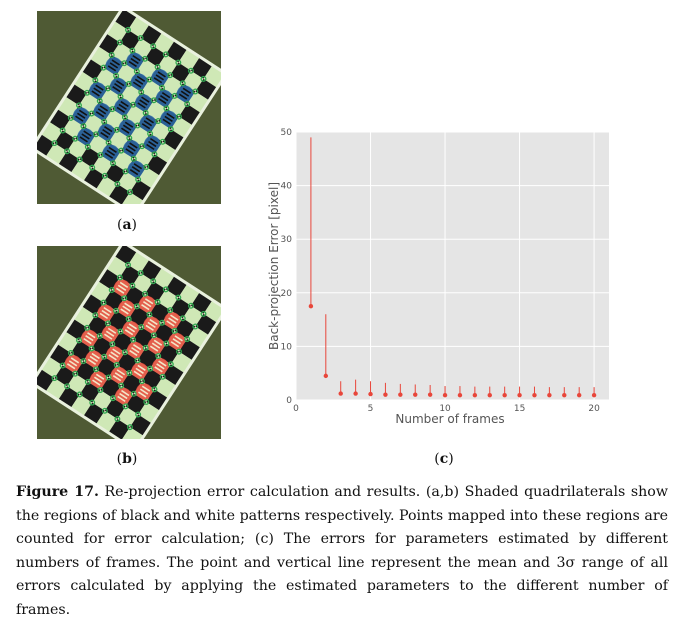 The width and height of the screenshot is (684, 622). Describe the element at coordinates (594, 409) in the screenshot. I see `x-tick-label: 20` at that location.